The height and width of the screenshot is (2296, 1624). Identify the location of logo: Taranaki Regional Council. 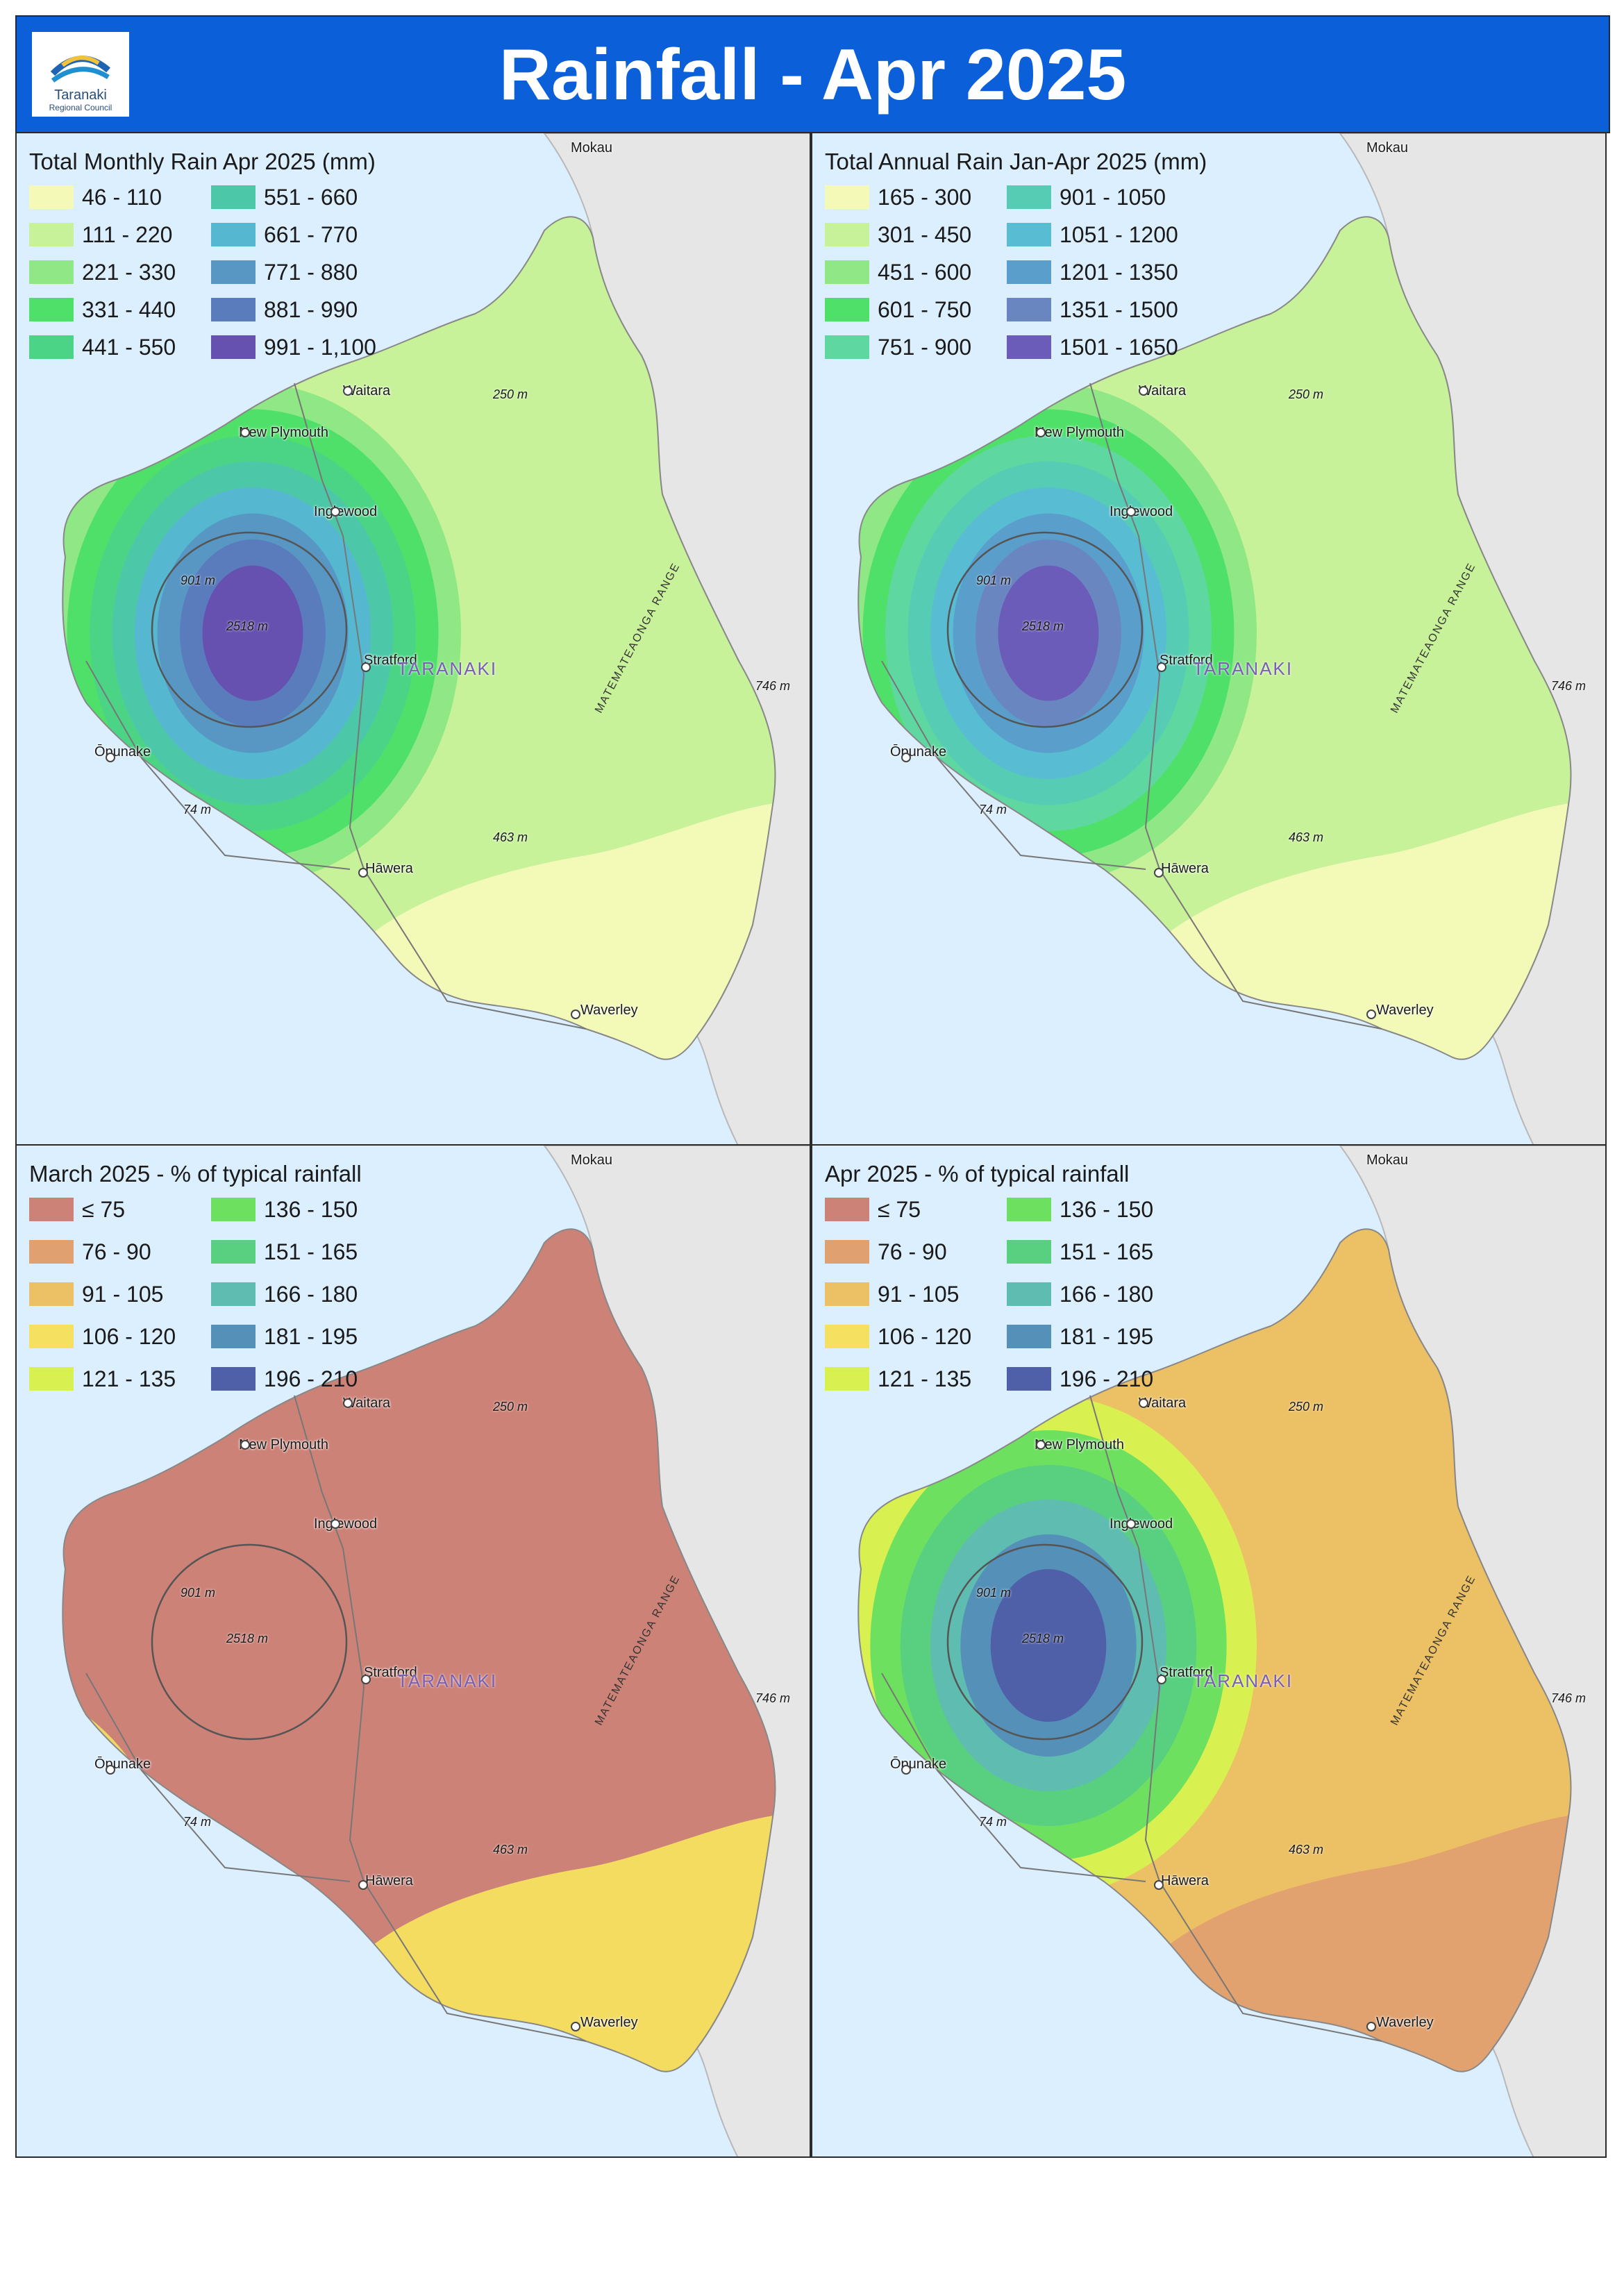
(80, 74).